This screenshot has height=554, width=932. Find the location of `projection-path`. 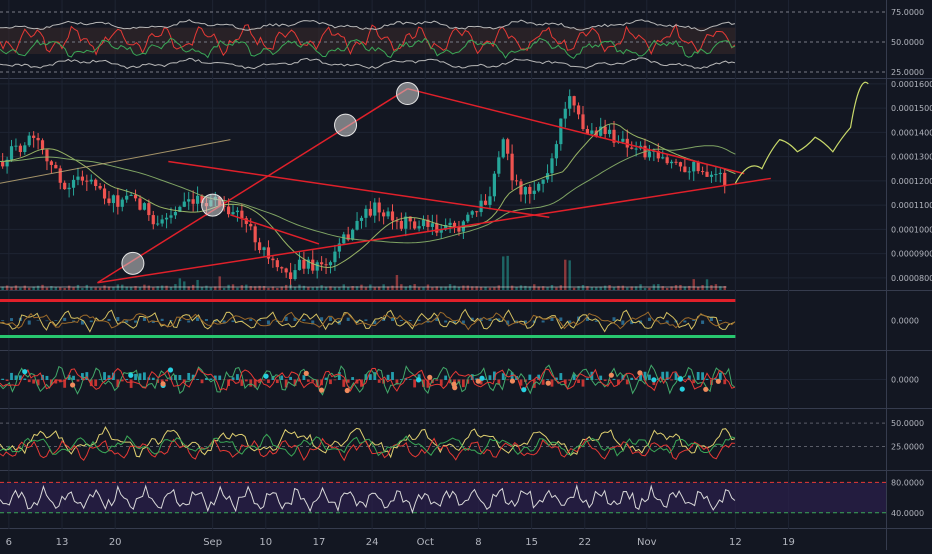

projection-path is located at coordinates (801, 132).